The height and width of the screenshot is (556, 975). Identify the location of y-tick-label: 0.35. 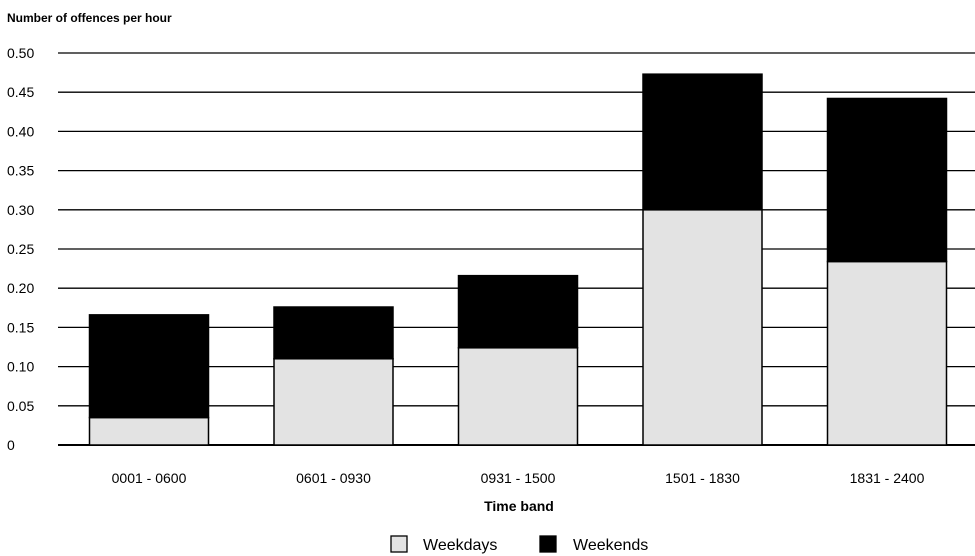
(20, 171).